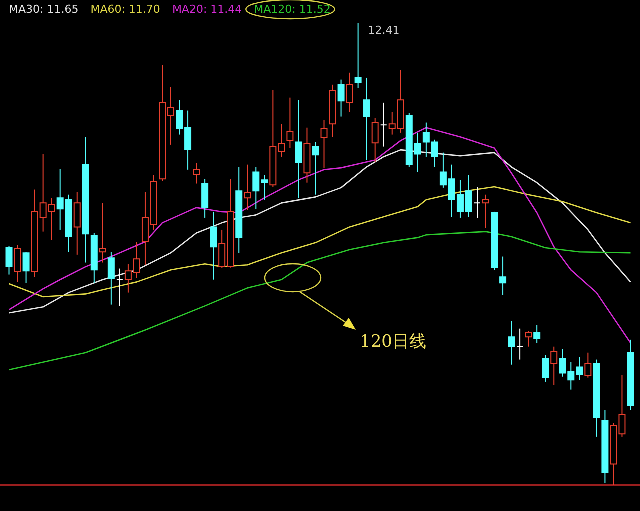  I want to click on text: MA20: 11.44, so click(207, 9).